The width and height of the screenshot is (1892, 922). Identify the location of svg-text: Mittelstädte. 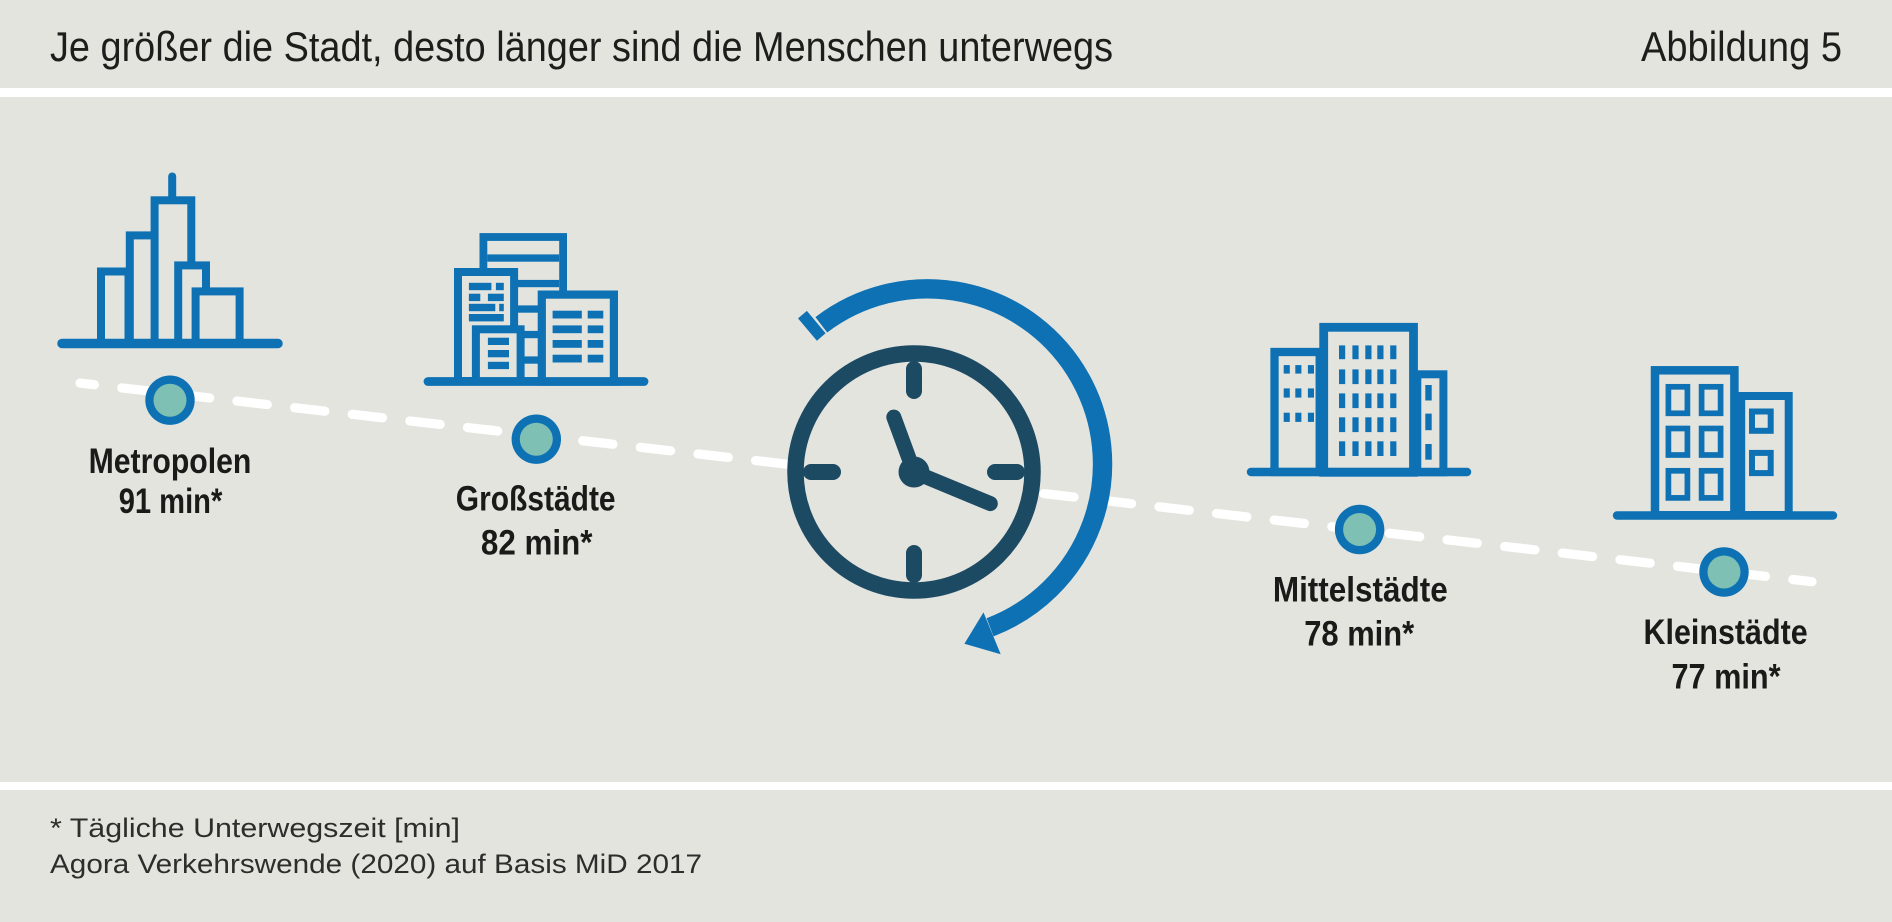
(1360, 589).